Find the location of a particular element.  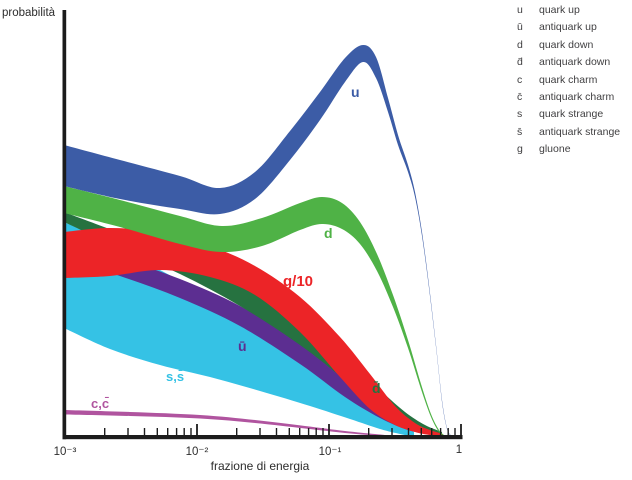

legend-item: c̄ antiquark charm is located at coordinates (568, 99).